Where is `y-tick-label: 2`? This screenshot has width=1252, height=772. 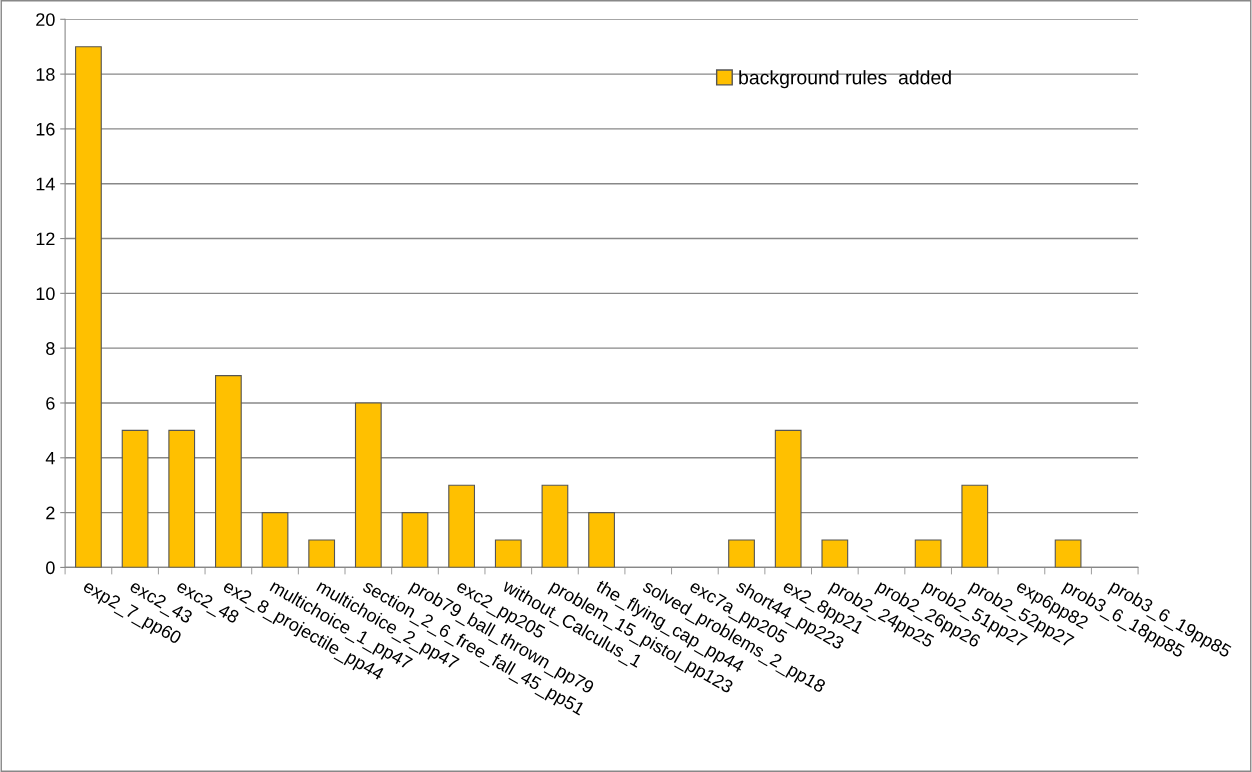
y-tick-label: 2 is located at coordinates (50, 513).